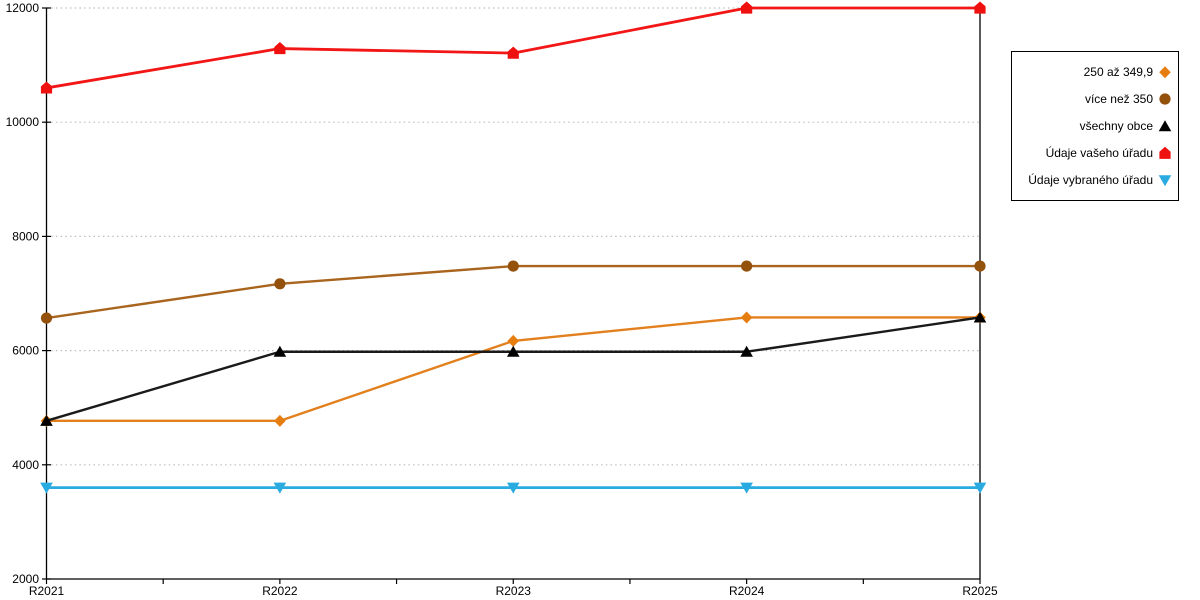  I want to click on diamond-marker-glyph, so click(1165, 71).